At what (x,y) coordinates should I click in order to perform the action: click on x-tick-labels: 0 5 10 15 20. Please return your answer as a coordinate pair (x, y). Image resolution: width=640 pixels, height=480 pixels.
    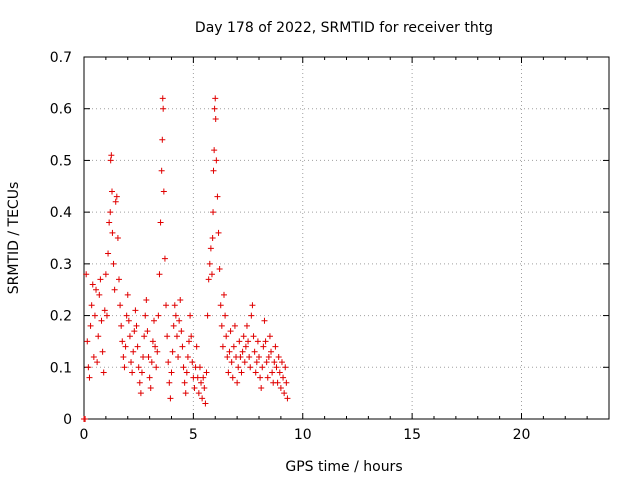
    Looking at the image, I should click on (305, 435).